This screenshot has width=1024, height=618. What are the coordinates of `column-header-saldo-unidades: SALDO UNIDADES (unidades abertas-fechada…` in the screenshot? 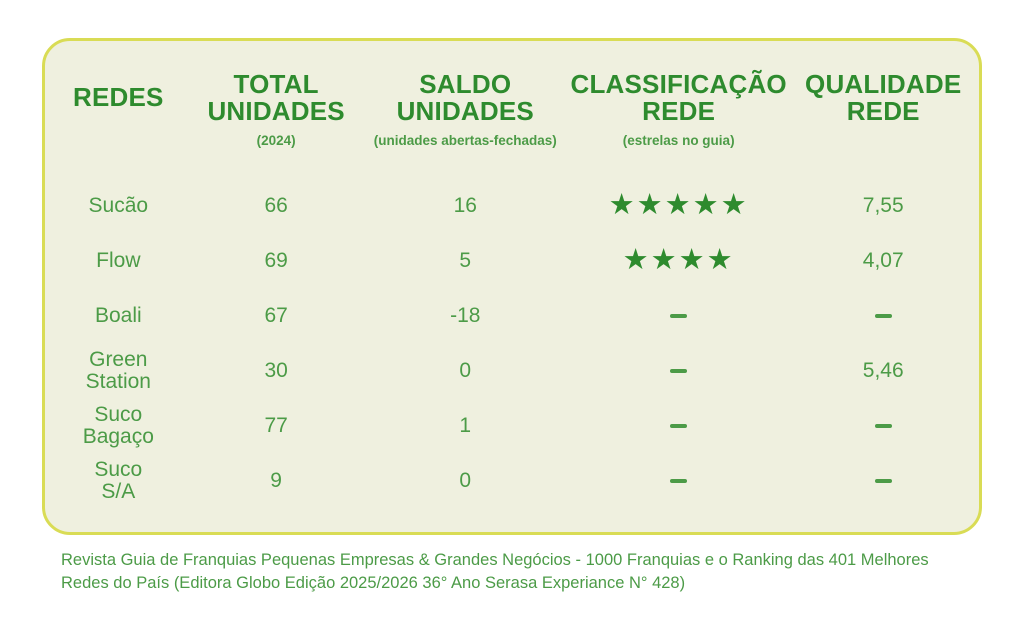 It's located at (465, 109).